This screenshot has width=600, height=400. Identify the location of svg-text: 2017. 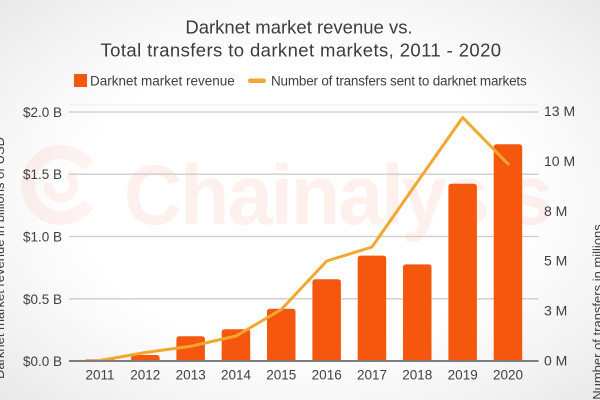
(372, 375).